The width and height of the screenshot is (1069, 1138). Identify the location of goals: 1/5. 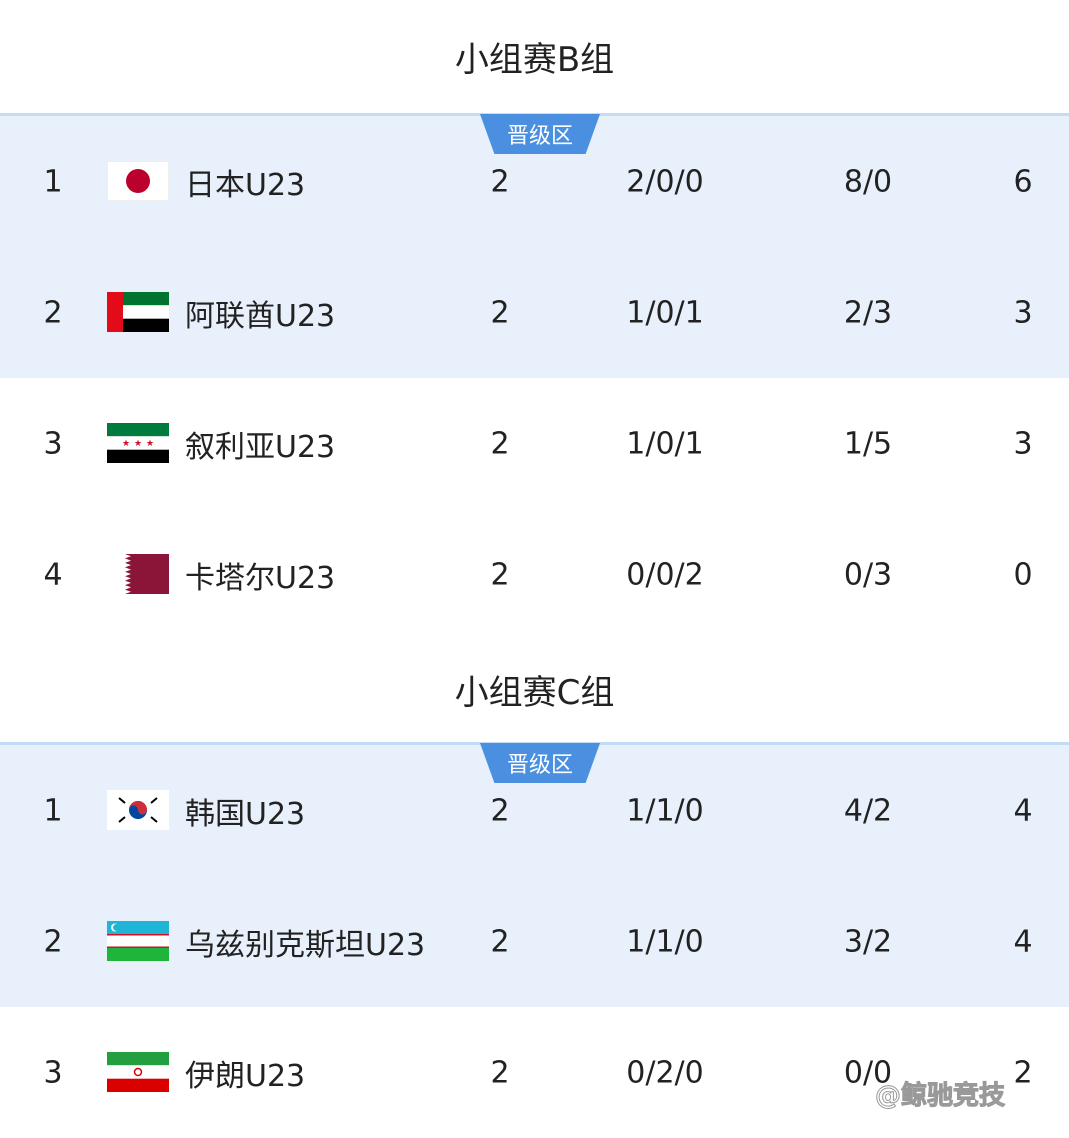
(868, 443).